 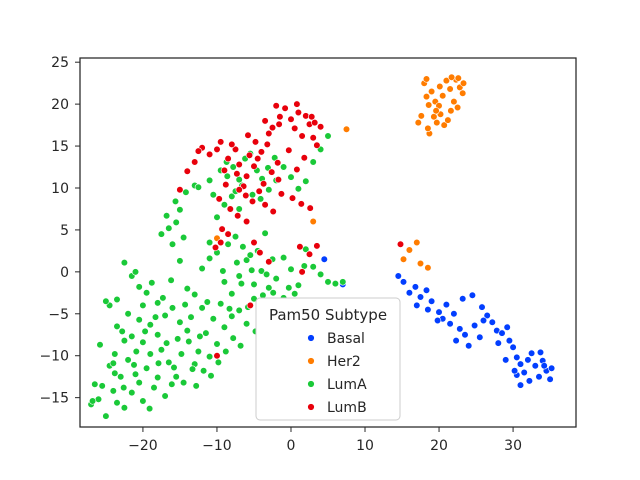 What do you see at coordinates (60, 189) in the screenshot?
I see `y-tick-label-5: 10` at bounding box center [60, 189].